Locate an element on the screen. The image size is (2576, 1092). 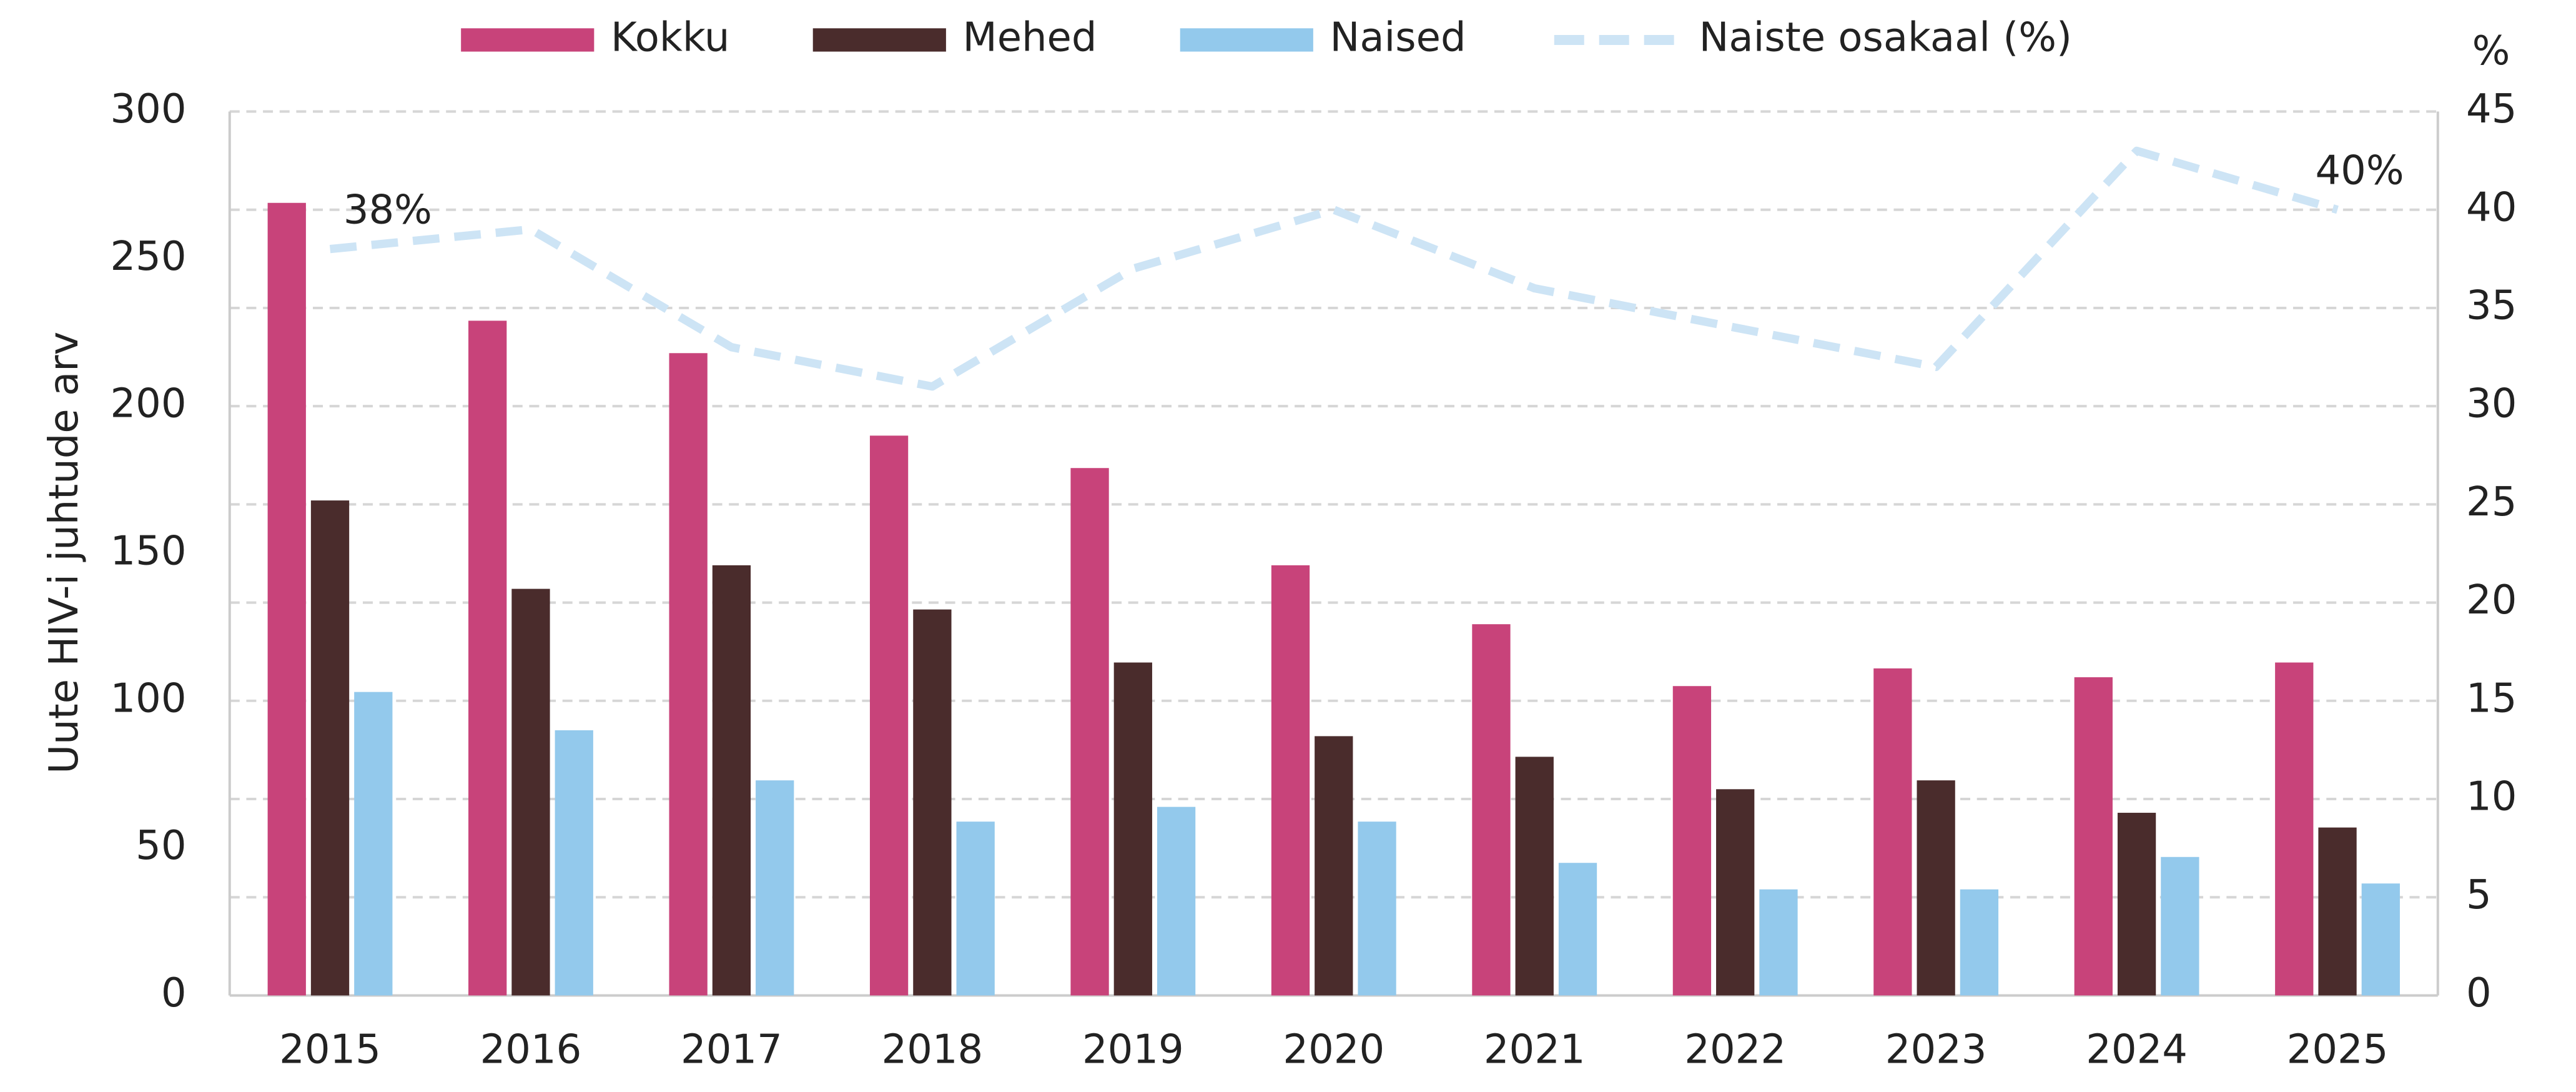
y-tick-label: 100 is located at coordinates (148, 698).